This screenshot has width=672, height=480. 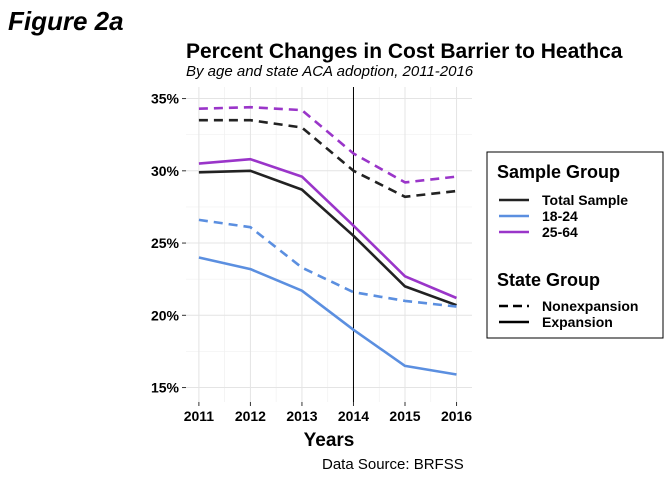 I want to click on x-tick-label: 2016, so click(x=456, y=416).